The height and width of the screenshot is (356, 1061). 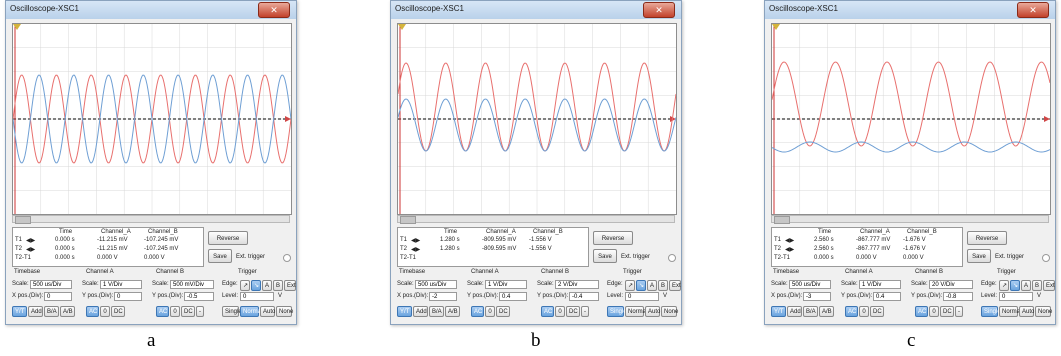 I want to click on chb-scale-field: 2 V/Div, so click(x=577, y=284).